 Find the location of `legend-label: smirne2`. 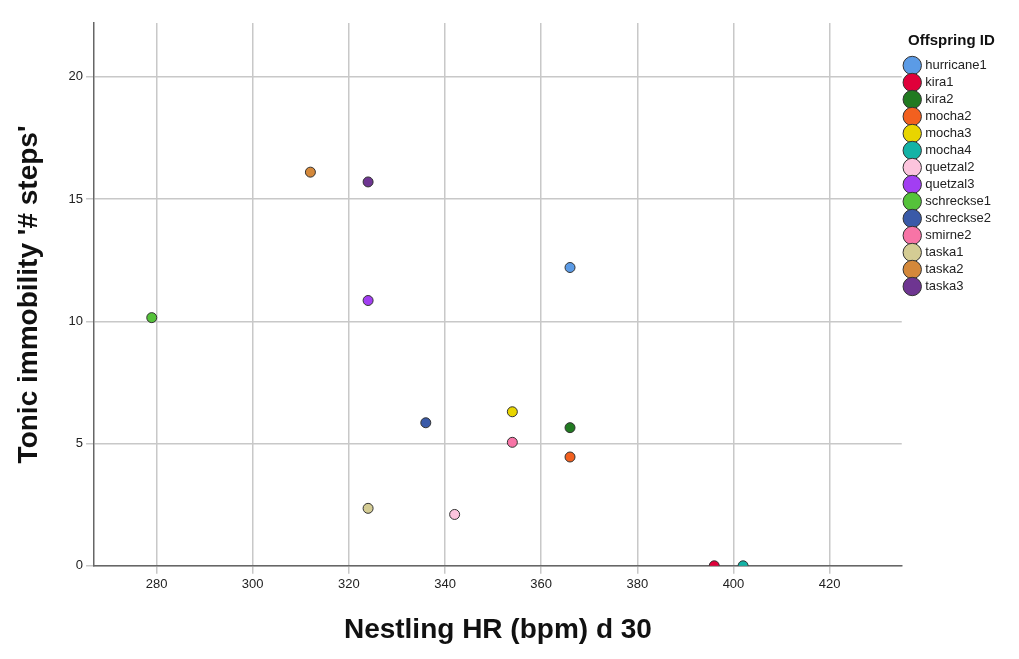

legend-label: smirne2 is located at coordinates (948, 235).